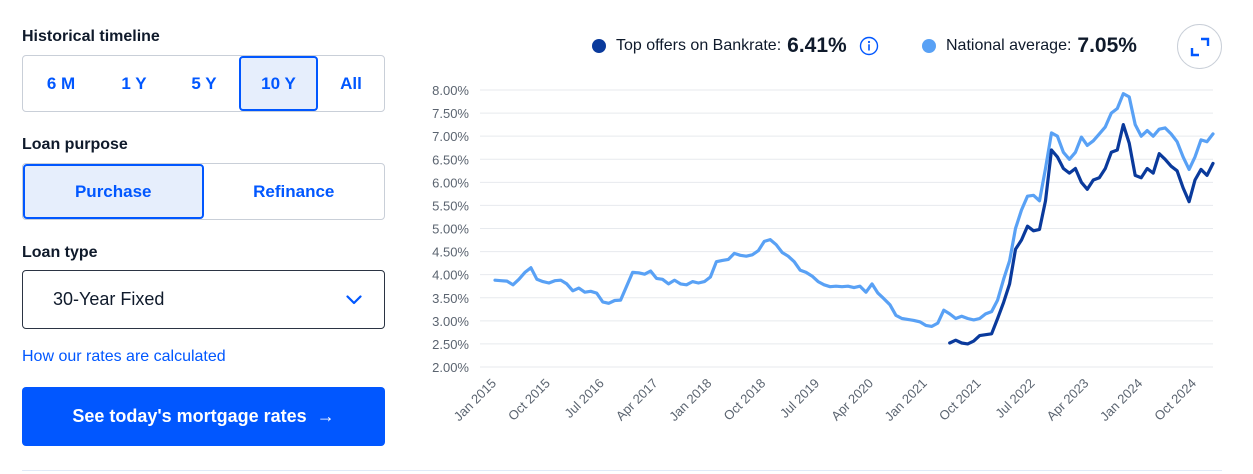  Describe the element at coordinates (960, 400) in the screenshot. I see `x-tick-label: Oct 2021` at that location.